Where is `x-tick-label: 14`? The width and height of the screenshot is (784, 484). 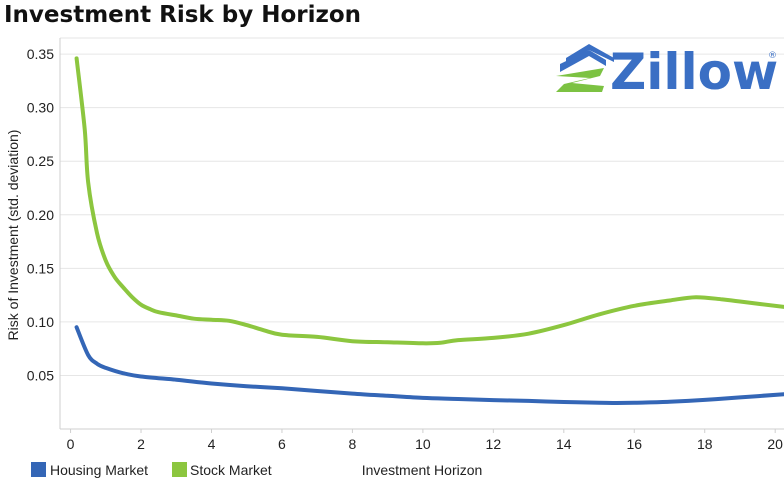
x-tick-label: 14 is located at coordinates (564, 444).